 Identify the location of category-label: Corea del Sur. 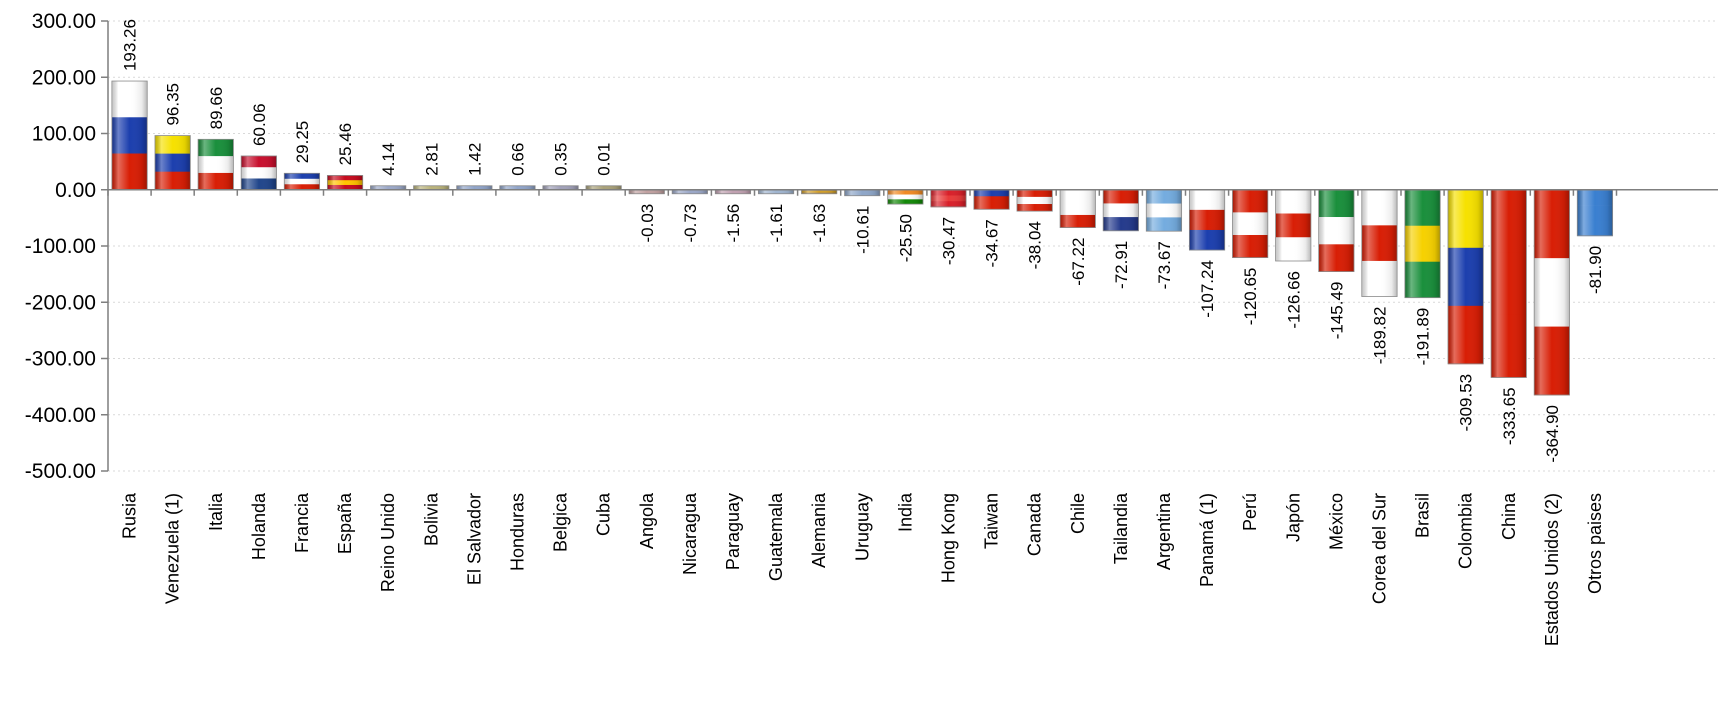
(1379, 548).